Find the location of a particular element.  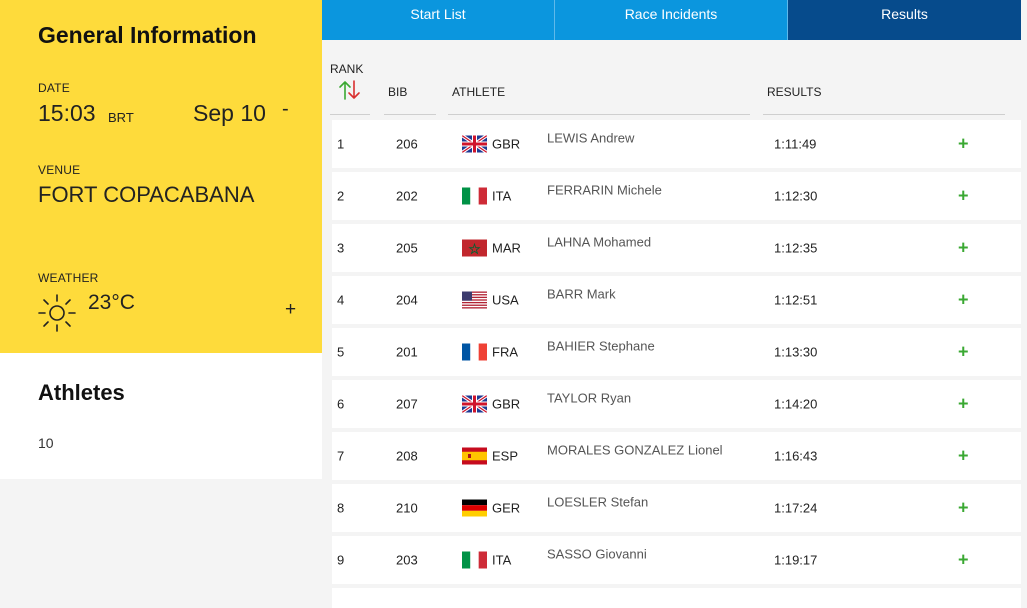

rank-cell: 2 is located at coordinates (341, 196).